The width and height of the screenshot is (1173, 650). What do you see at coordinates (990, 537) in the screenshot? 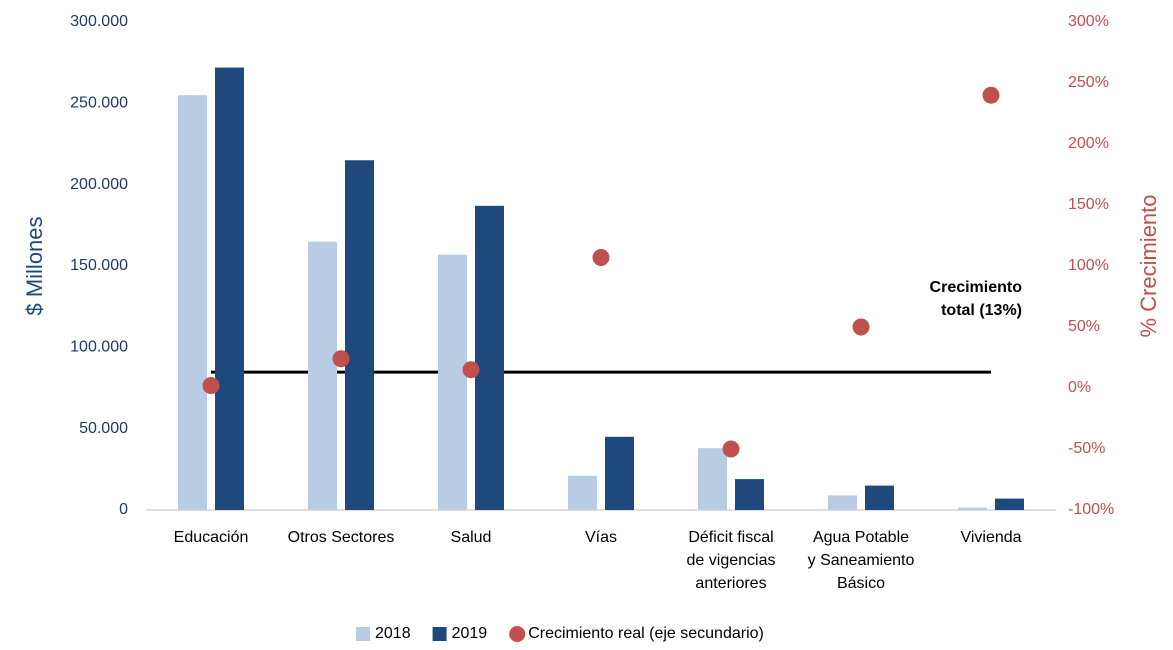
I see `x-tick-label: Vivienda` at bounding box center [990, 537].